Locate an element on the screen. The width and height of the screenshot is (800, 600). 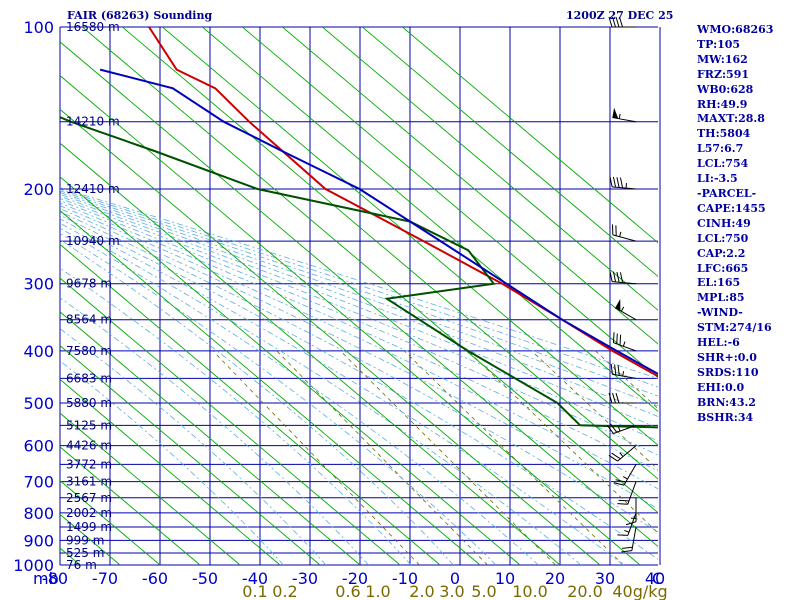
index-stat: WB0:628 is located at coordinates (725, 89).